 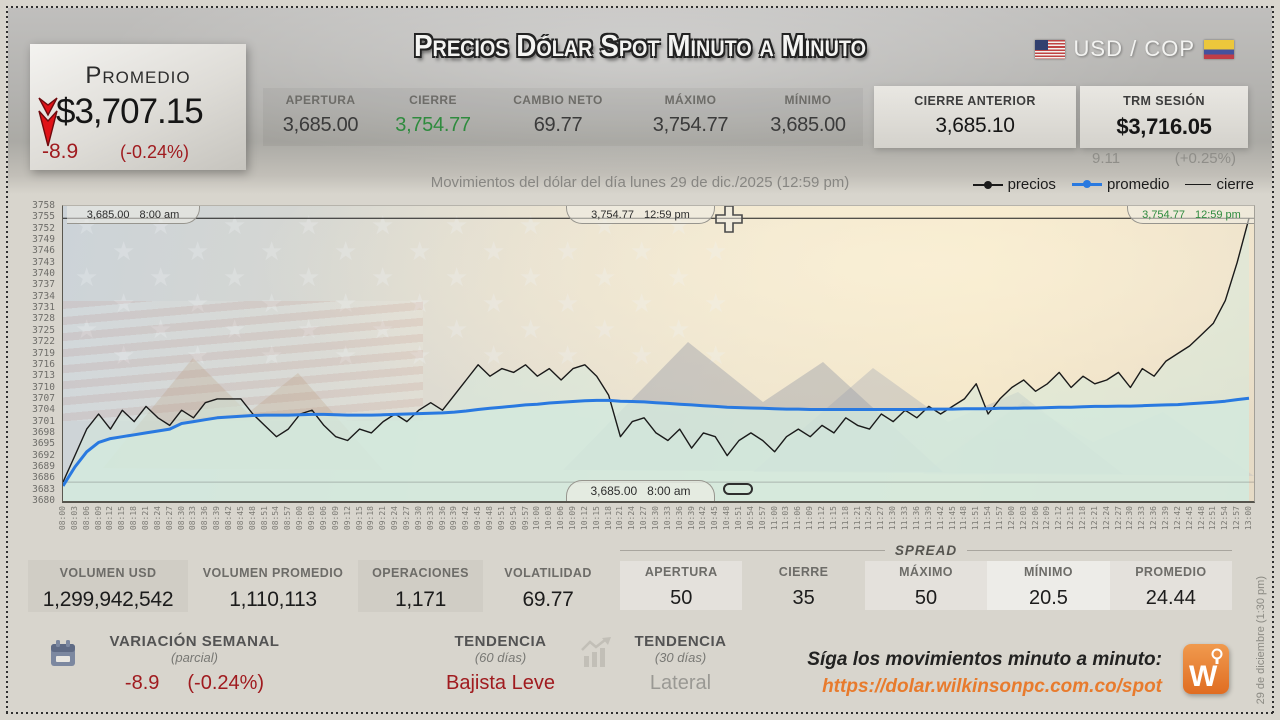 I want to click on crosshair-icon, so click(x=729, y=221).